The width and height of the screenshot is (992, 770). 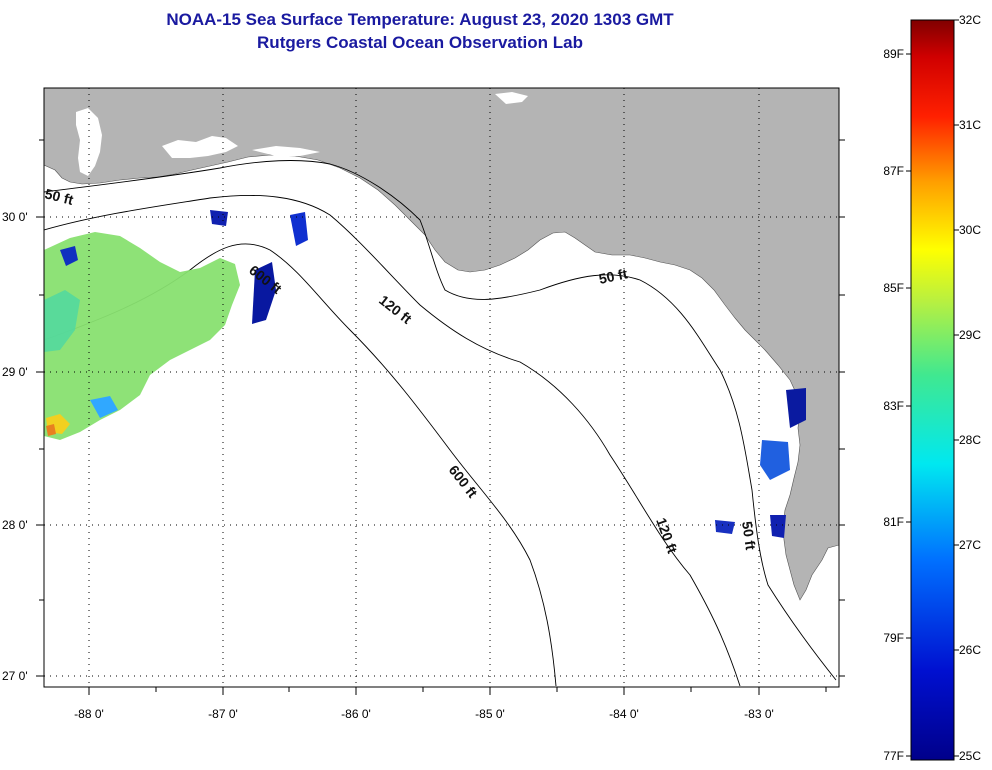 What do you see at coordinates (893, 756) in the screenshot?
I see `colorbar-f-label: 77F` at bounding box center [893, 756].